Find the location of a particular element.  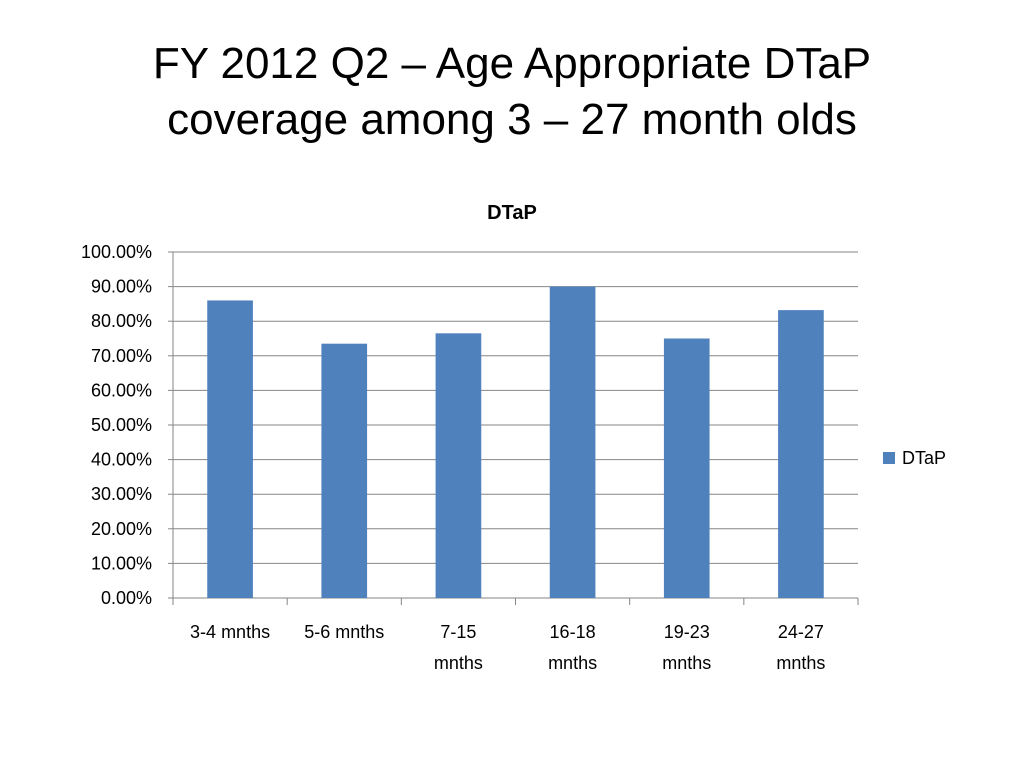

x-tick-label: 19-23 mnths is located at coordinates (686, 647).